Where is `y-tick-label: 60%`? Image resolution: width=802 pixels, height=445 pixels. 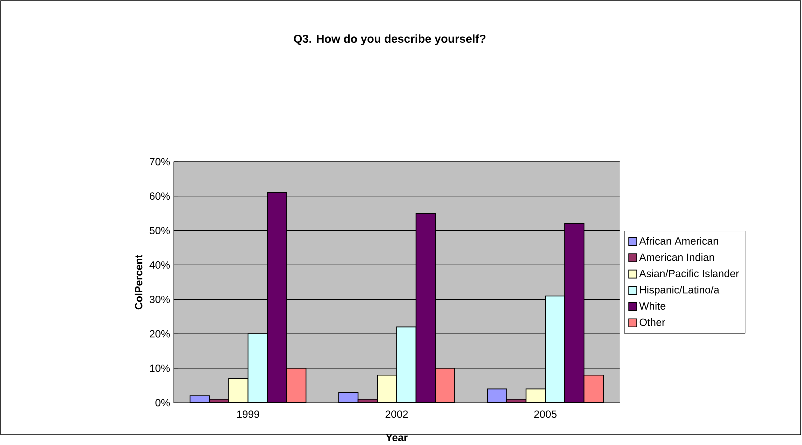
y-tick-label: 60% is located at coordinates (160, 196).